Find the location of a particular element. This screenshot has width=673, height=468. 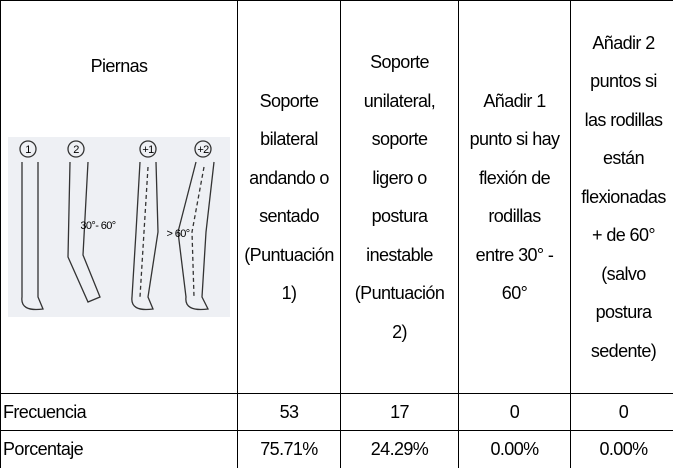

figure-label: > 60° is located at coordinates (177, 234).